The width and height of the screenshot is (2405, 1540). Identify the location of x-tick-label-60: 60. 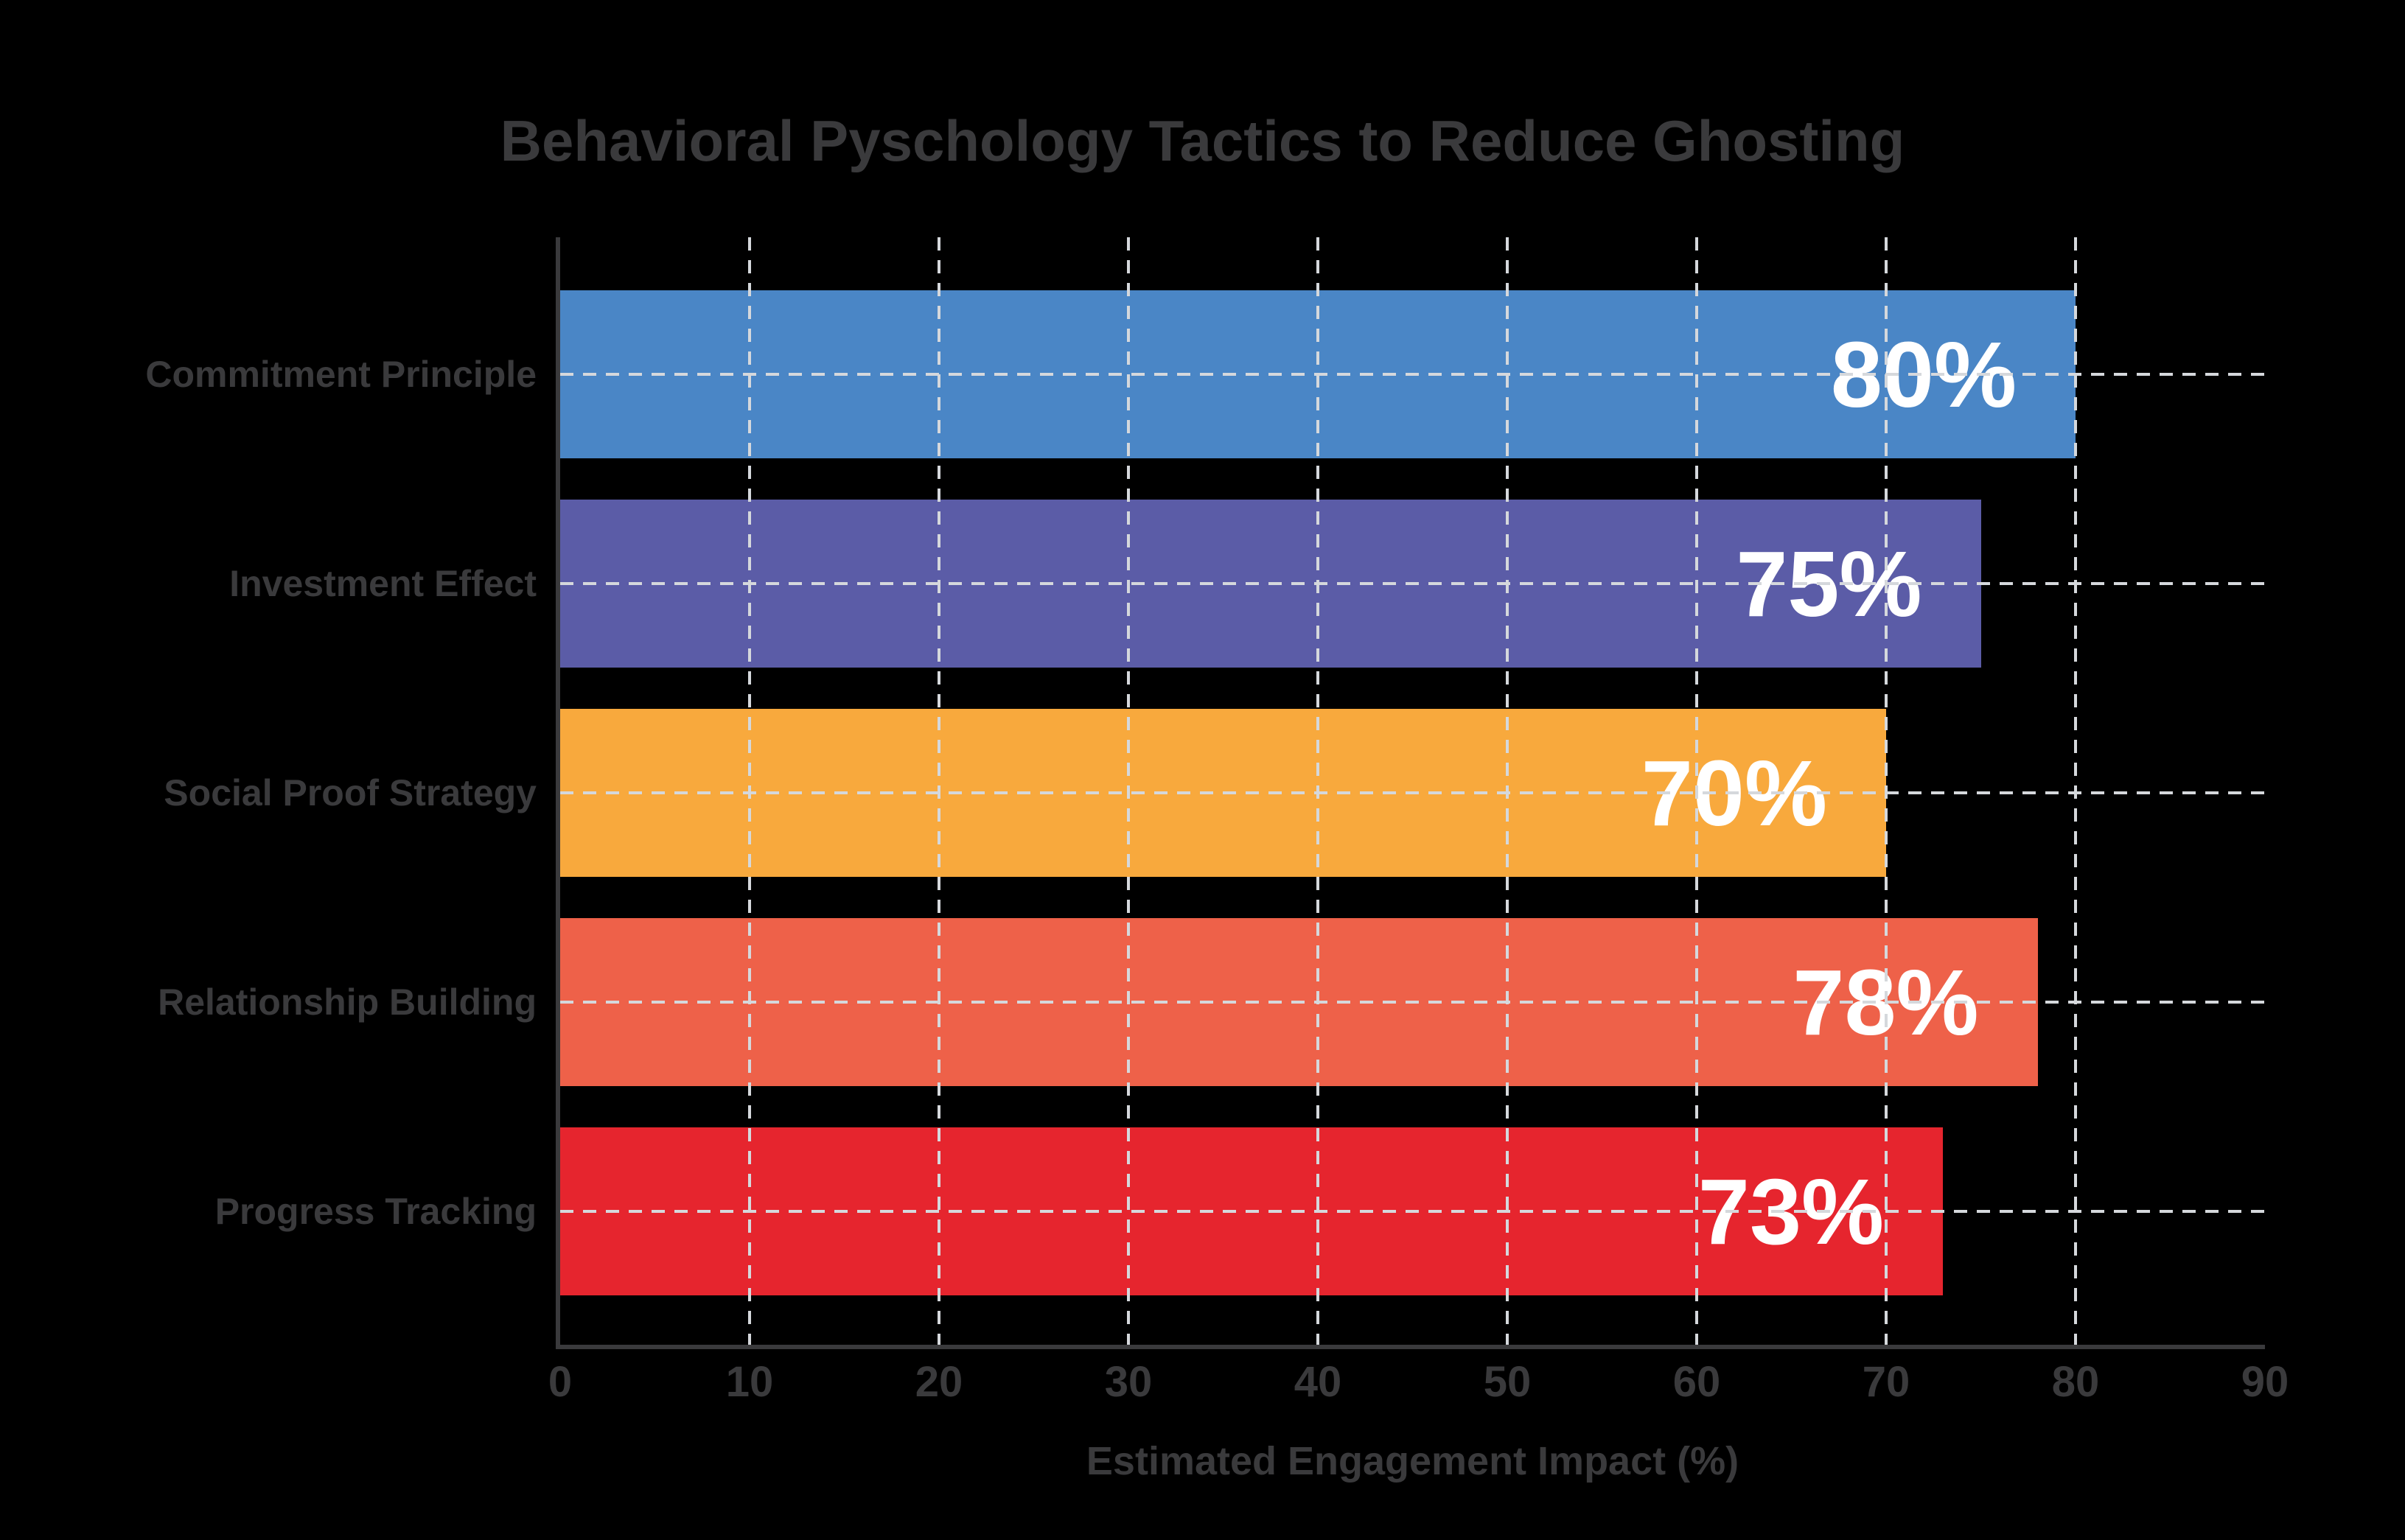
(1696, 1382).